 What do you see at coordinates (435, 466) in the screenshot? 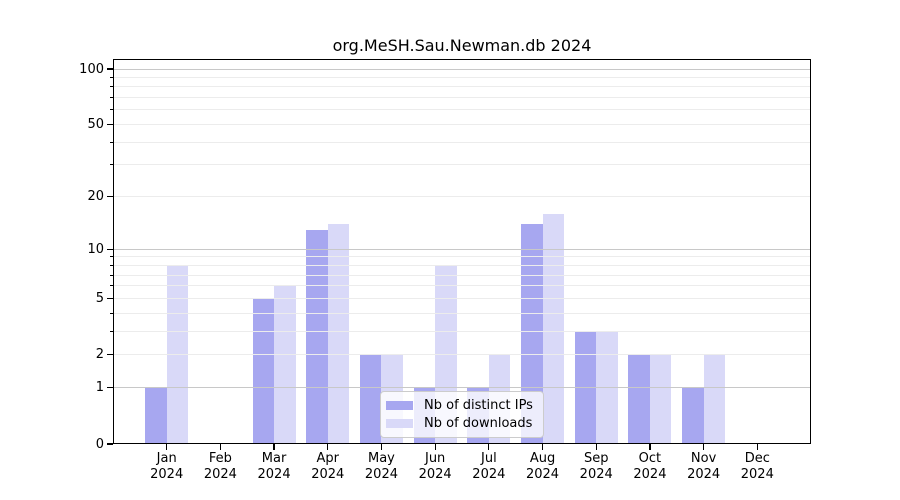
I see `x-tick-label-jun: Jun 2024` at bounding box center [435, 466].